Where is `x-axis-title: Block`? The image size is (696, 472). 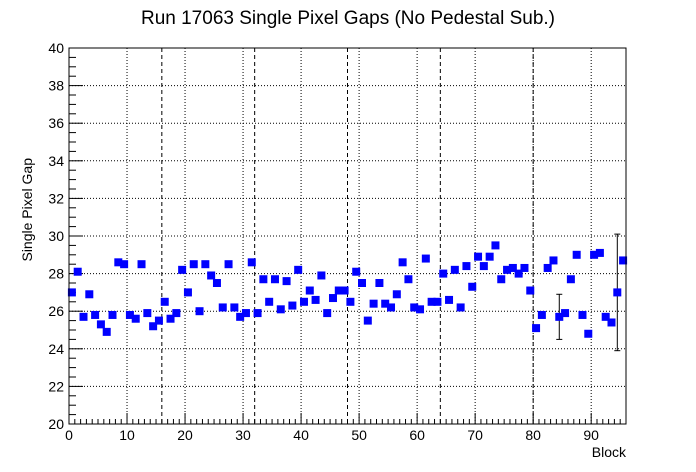 x-axis-title: Block is located at coordinates (609, 452).